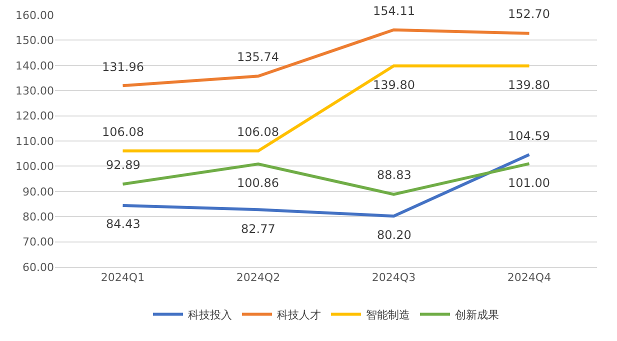 The height and width of the screenshot is (341, 617). I want to click on data-label: 80.20, so click(394, 235).